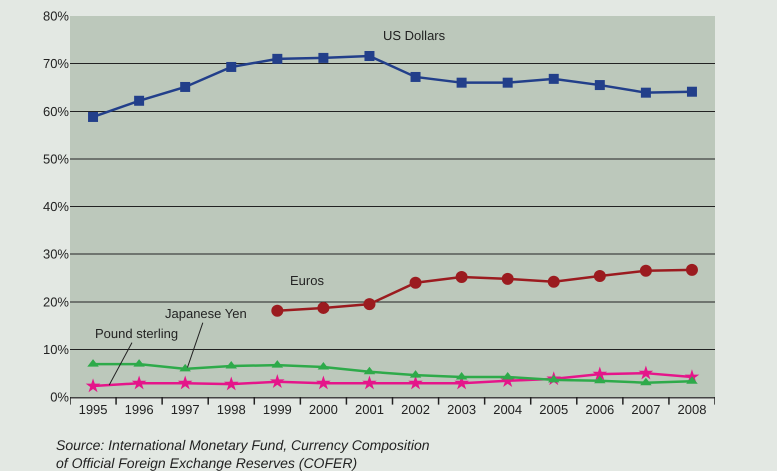  What do you see at coordinates (307, 280) in the screenshot?
I see `series-label: Euros` at bounding box center [307, 280].